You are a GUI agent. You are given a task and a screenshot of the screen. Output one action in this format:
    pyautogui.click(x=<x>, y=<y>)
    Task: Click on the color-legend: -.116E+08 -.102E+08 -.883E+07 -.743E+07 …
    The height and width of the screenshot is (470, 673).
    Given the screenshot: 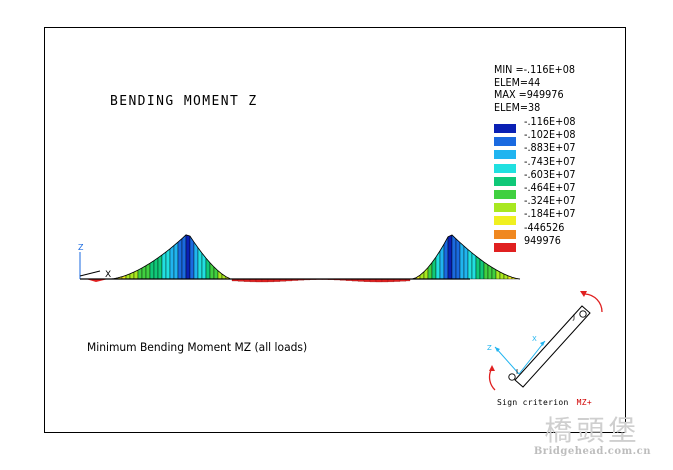 What is the action you would take?
    pyautogui.click(x=544, y=184)
    